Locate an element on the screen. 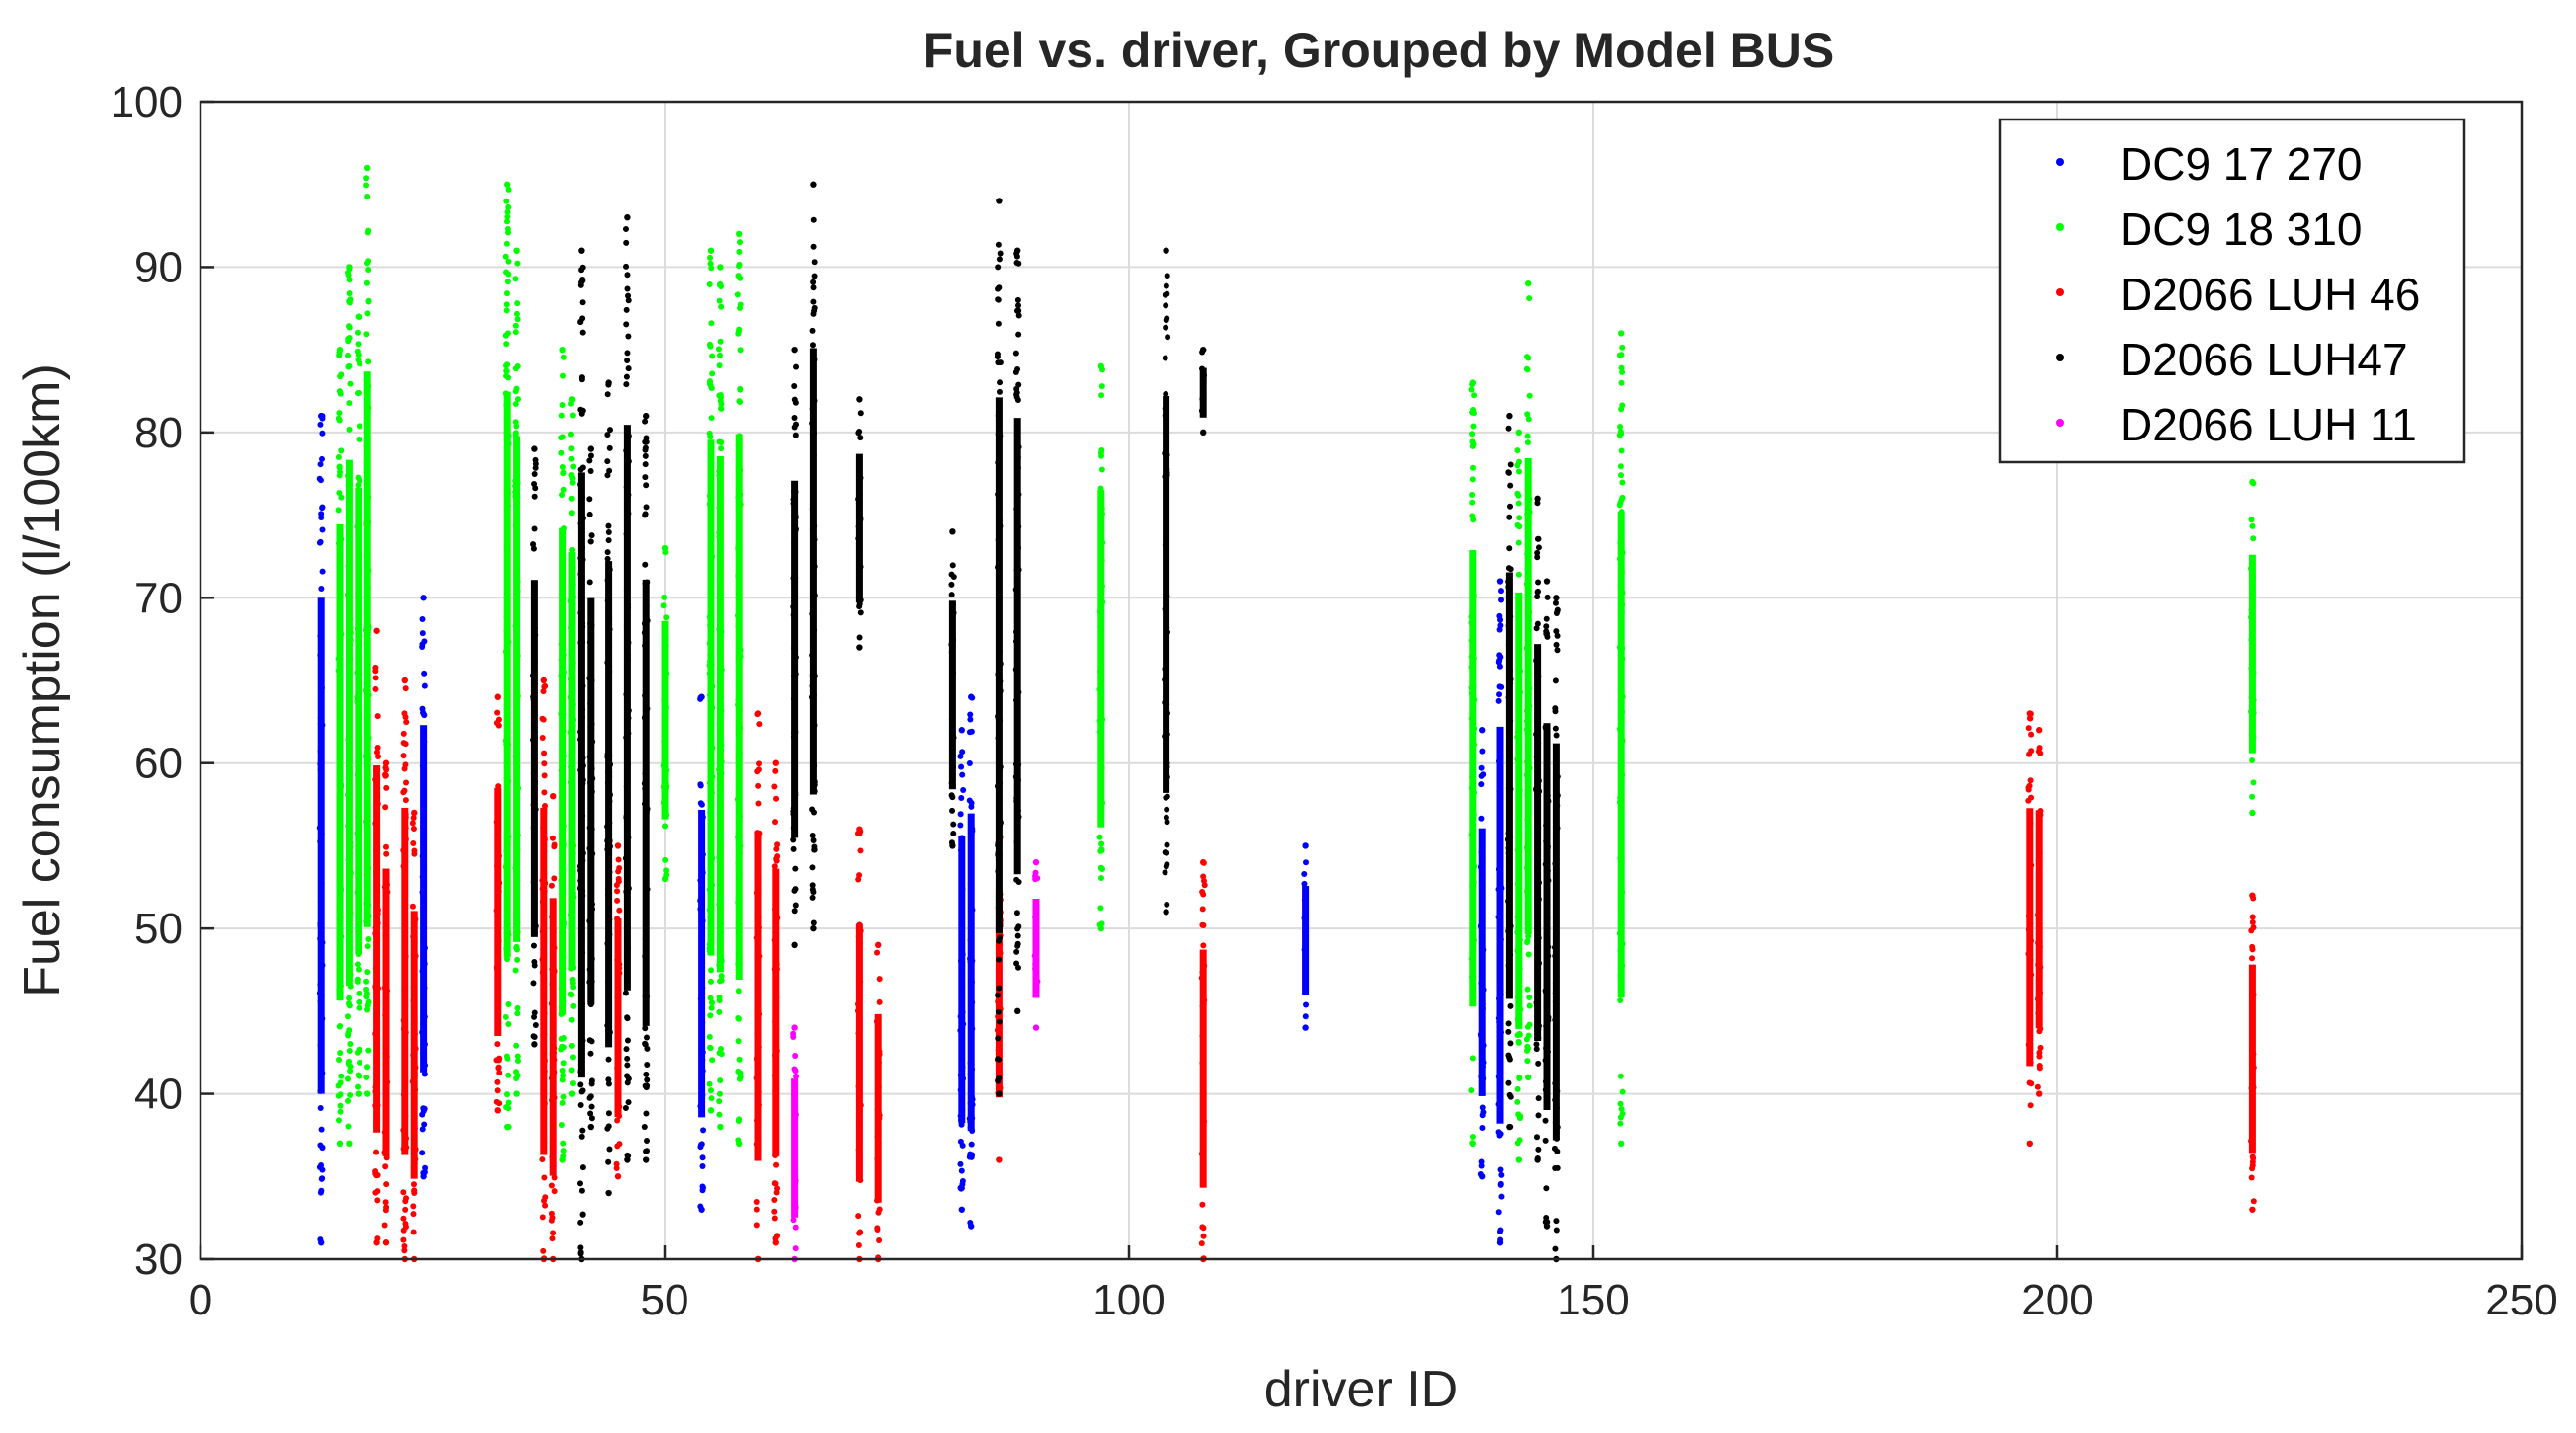 Image resolution: width=2576 pixels, height=1433 pixels. y-tick-label-2: 50 is located at coordinates (158, 929).